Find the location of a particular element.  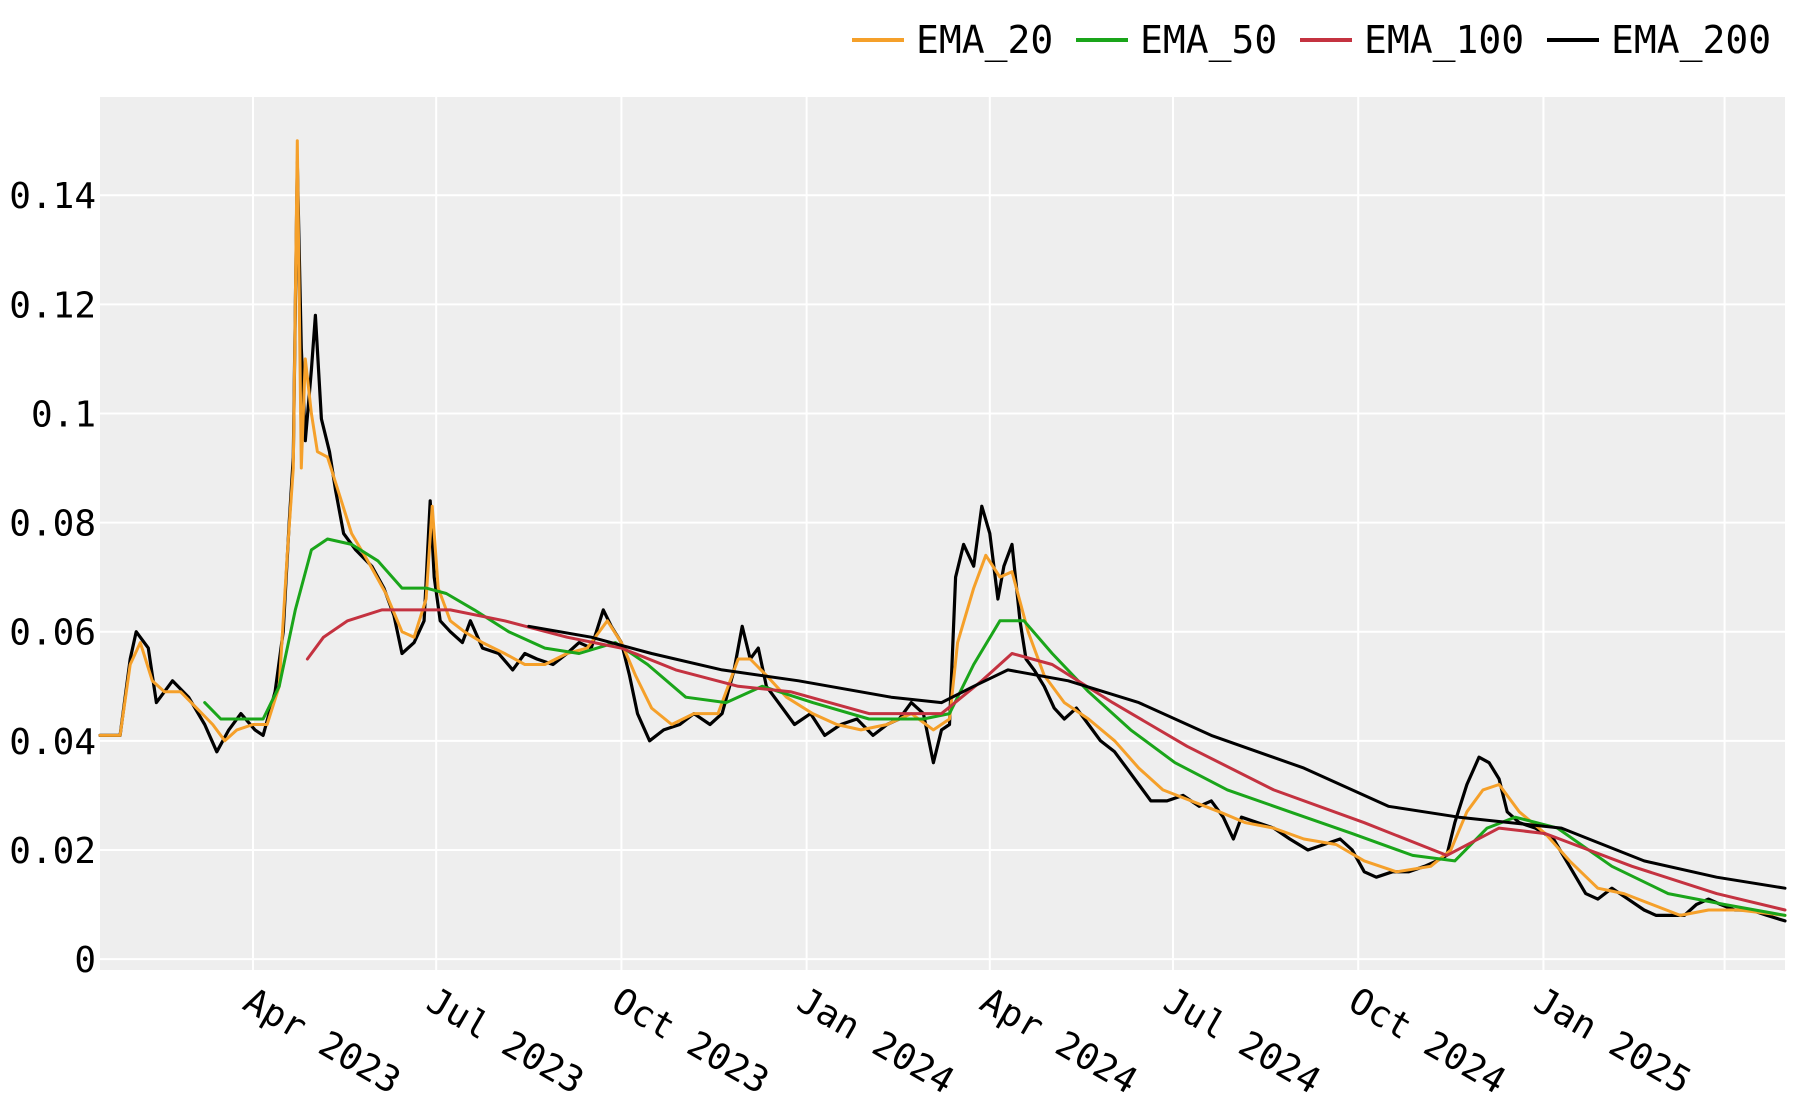

y-tick-label: 0.12 is located at coordinates (52, 305).